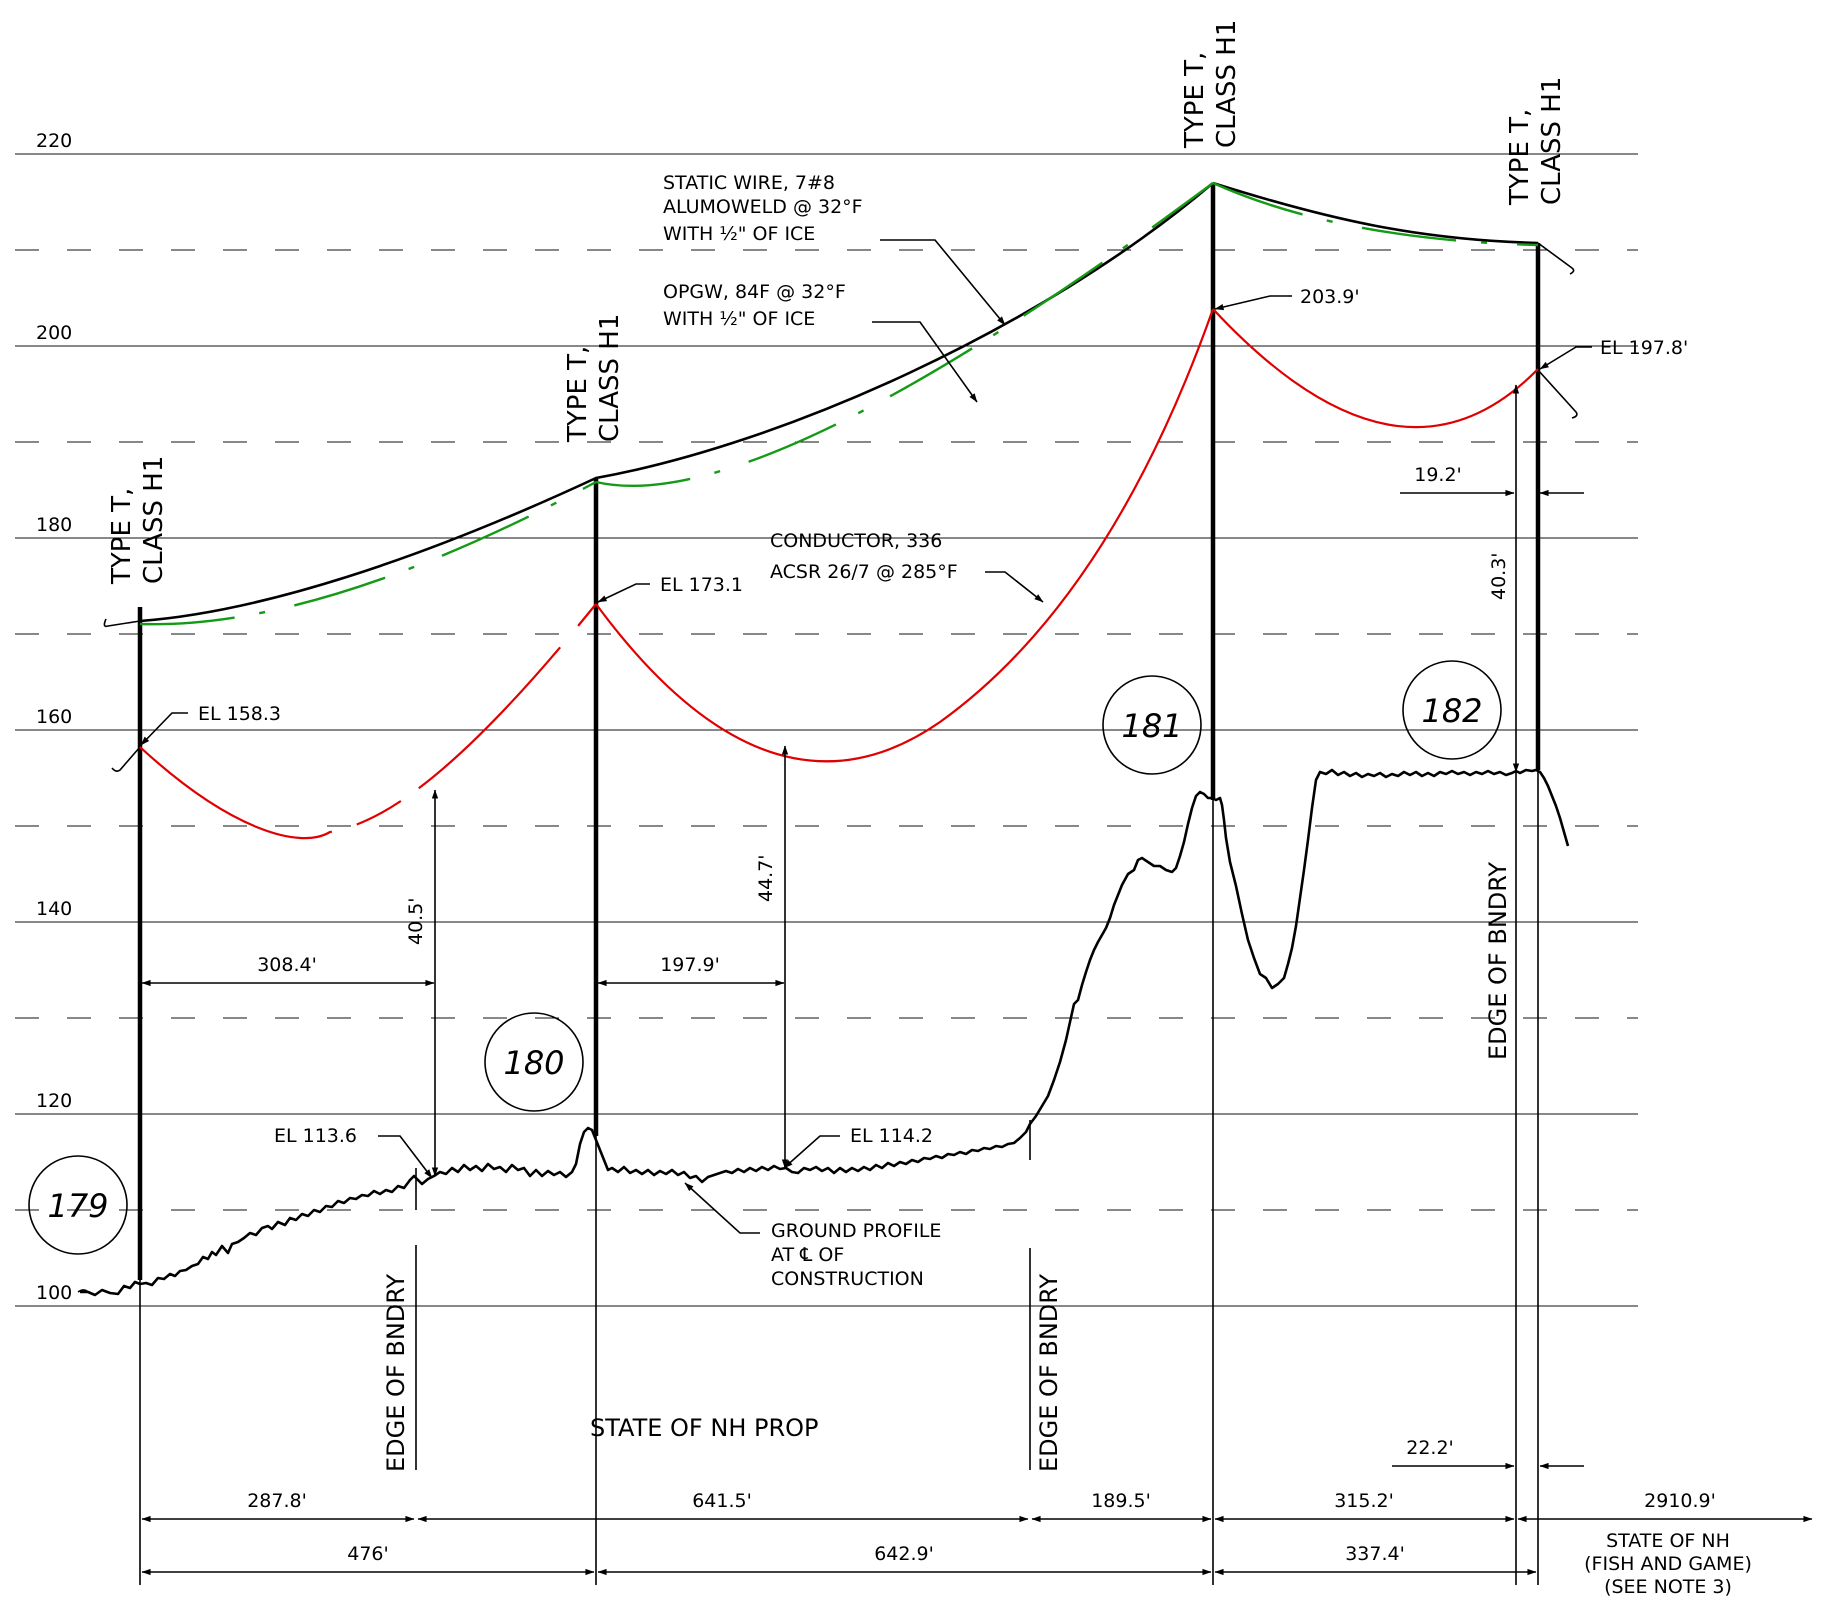  Describe the element at coordinates (287, 965) in the screenshot. I see `span1-horizontal-value: 308.4'` at that location.